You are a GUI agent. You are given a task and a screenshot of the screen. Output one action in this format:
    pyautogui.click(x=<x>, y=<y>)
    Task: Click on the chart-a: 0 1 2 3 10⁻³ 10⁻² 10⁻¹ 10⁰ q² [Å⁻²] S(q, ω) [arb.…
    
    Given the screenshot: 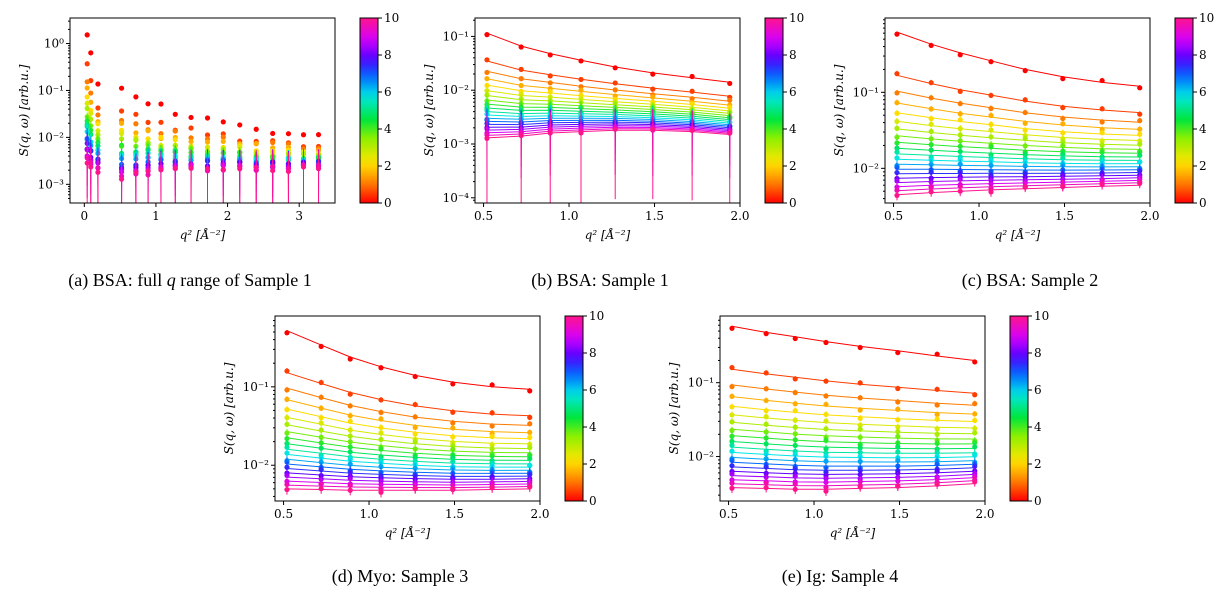 What is the action you would take?
    pyautogui.click(x=215, y=126)
    